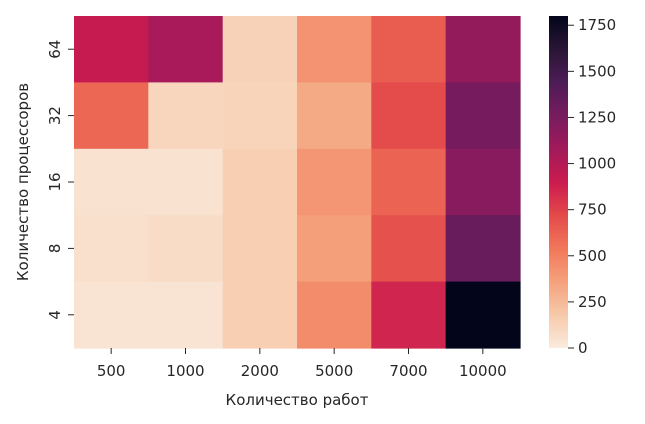 The image size is (645, 424). I want to click on y-tick-label: 32, so click(55, 115).